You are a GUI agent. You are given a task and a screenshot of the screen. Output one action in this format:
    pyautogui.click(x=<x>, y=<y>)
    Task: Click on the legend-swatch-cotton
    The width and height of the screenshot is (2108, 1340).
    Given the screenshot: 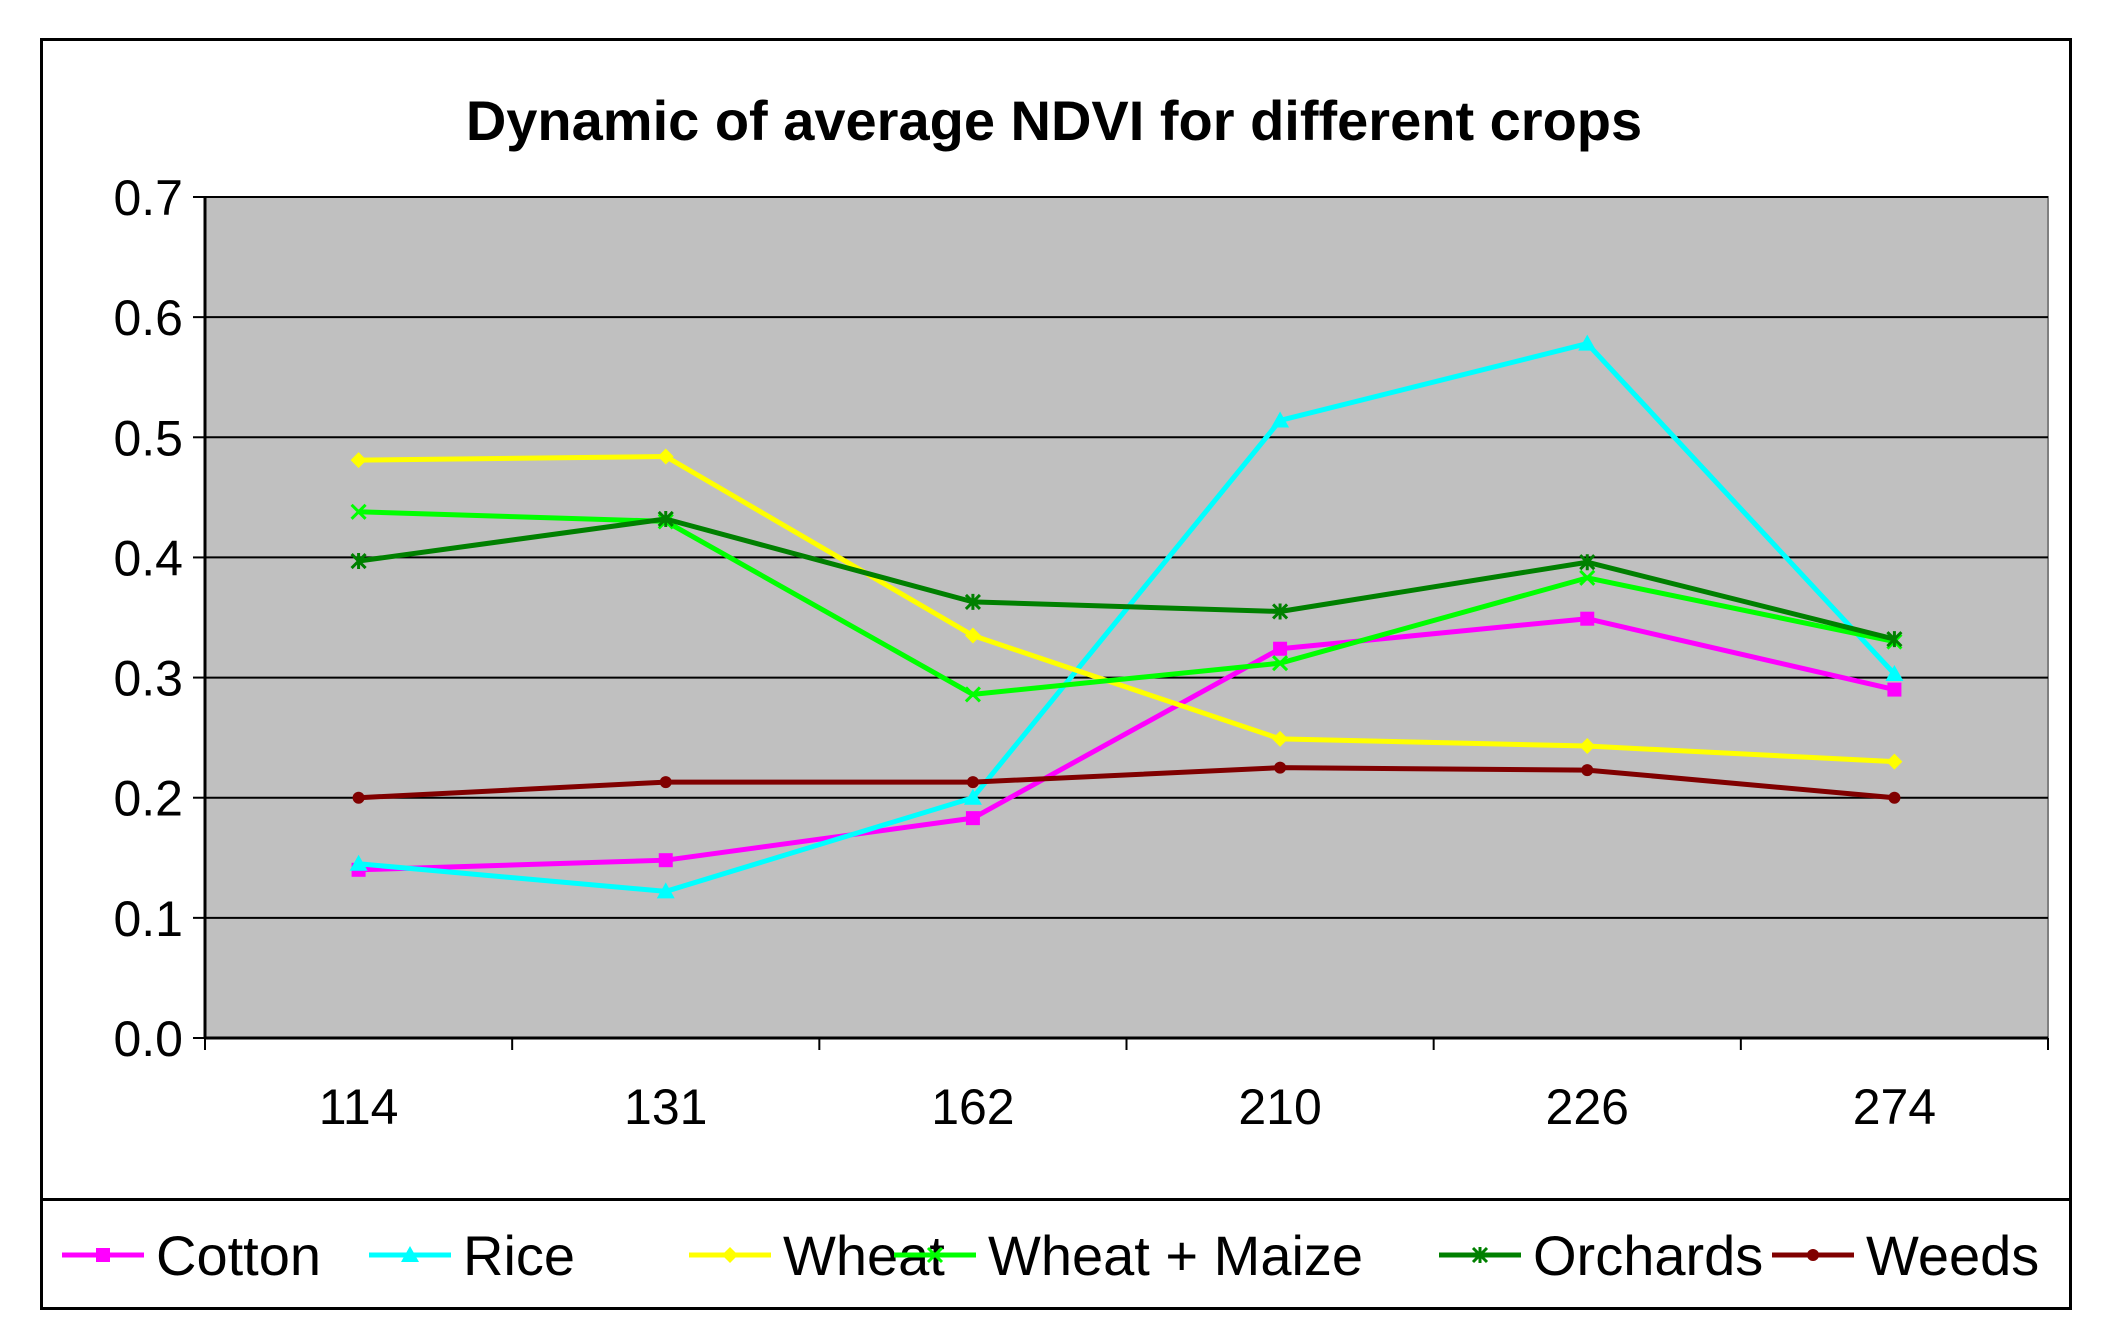 What is the action you would take?
    pyautogui.click(x=103, y=1255)
    